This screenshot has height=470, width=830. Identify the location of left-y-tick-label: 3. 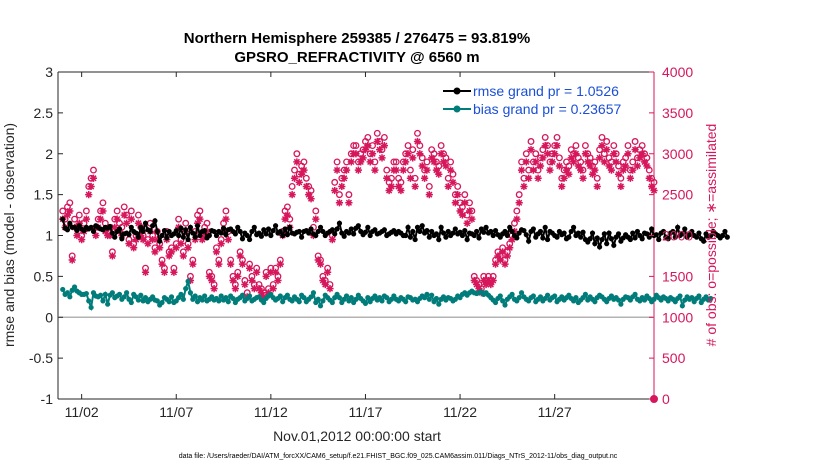
(49, 72).